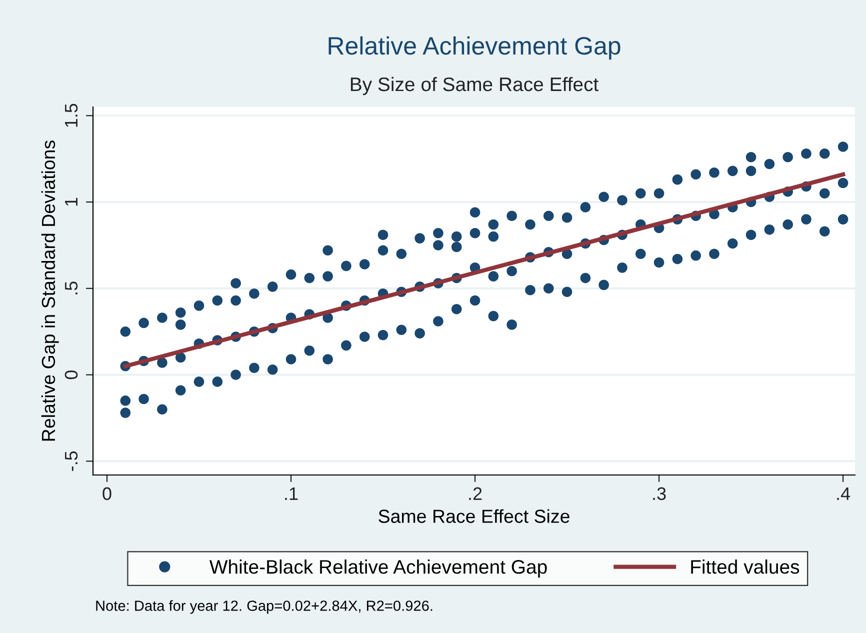  What do you see at coordinates (71, 461) in the screenshot?
I see `y-tick-label: -.5` at bounding box center [71, 461].